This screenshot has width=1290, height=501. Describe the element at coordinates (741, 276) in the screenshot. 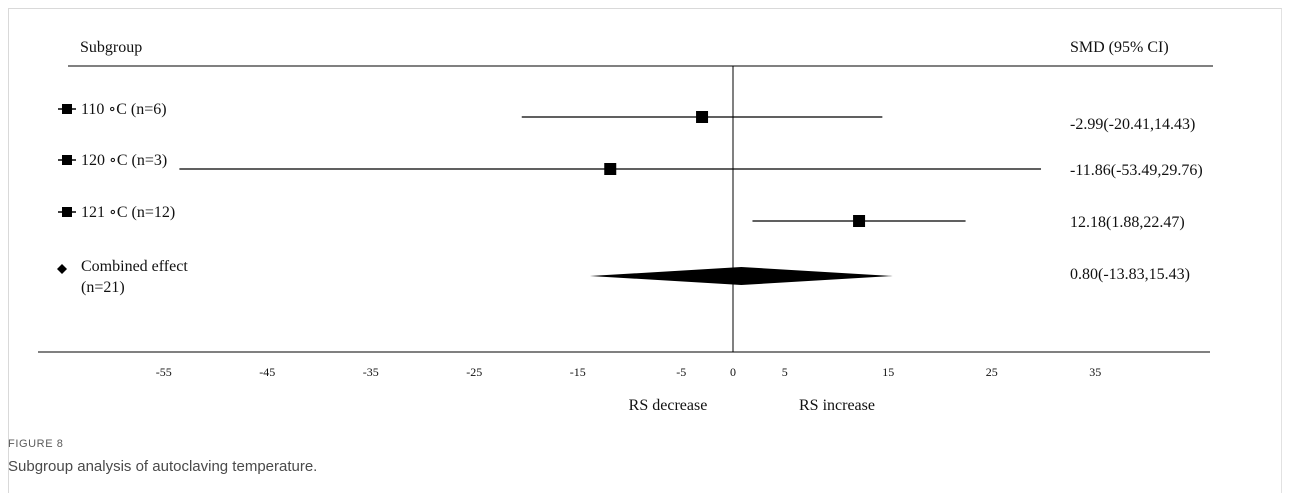

I see `combined-effect-diamond` at that location.